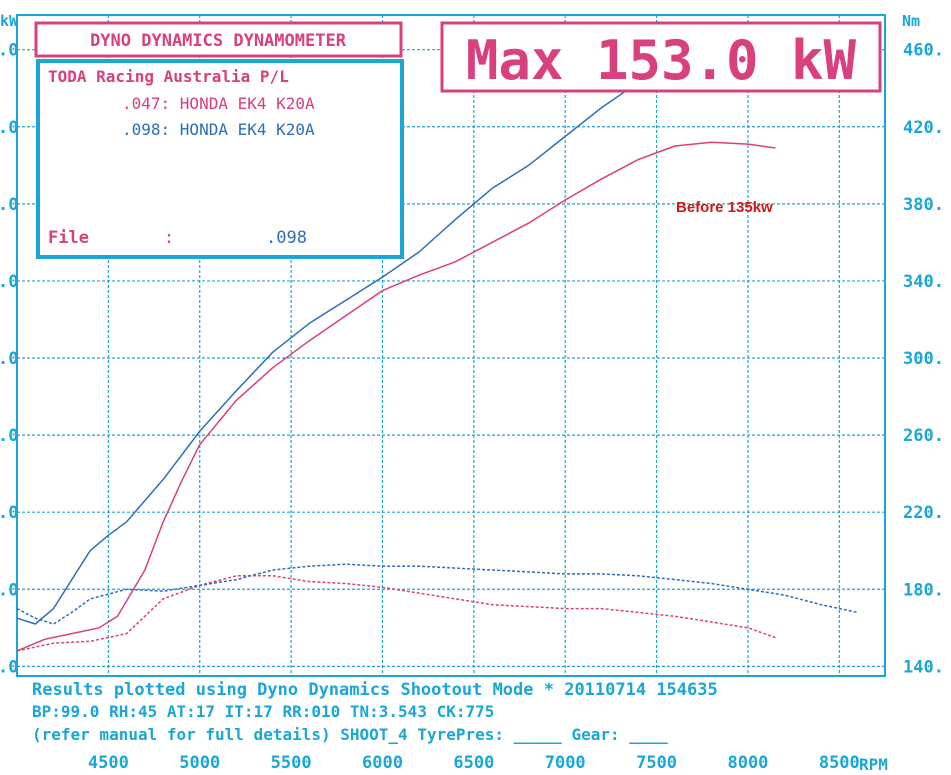  Describe the element at coordinates (565, 763) in the screenshot. I see `x-tick-label-5: 7000` at that location.